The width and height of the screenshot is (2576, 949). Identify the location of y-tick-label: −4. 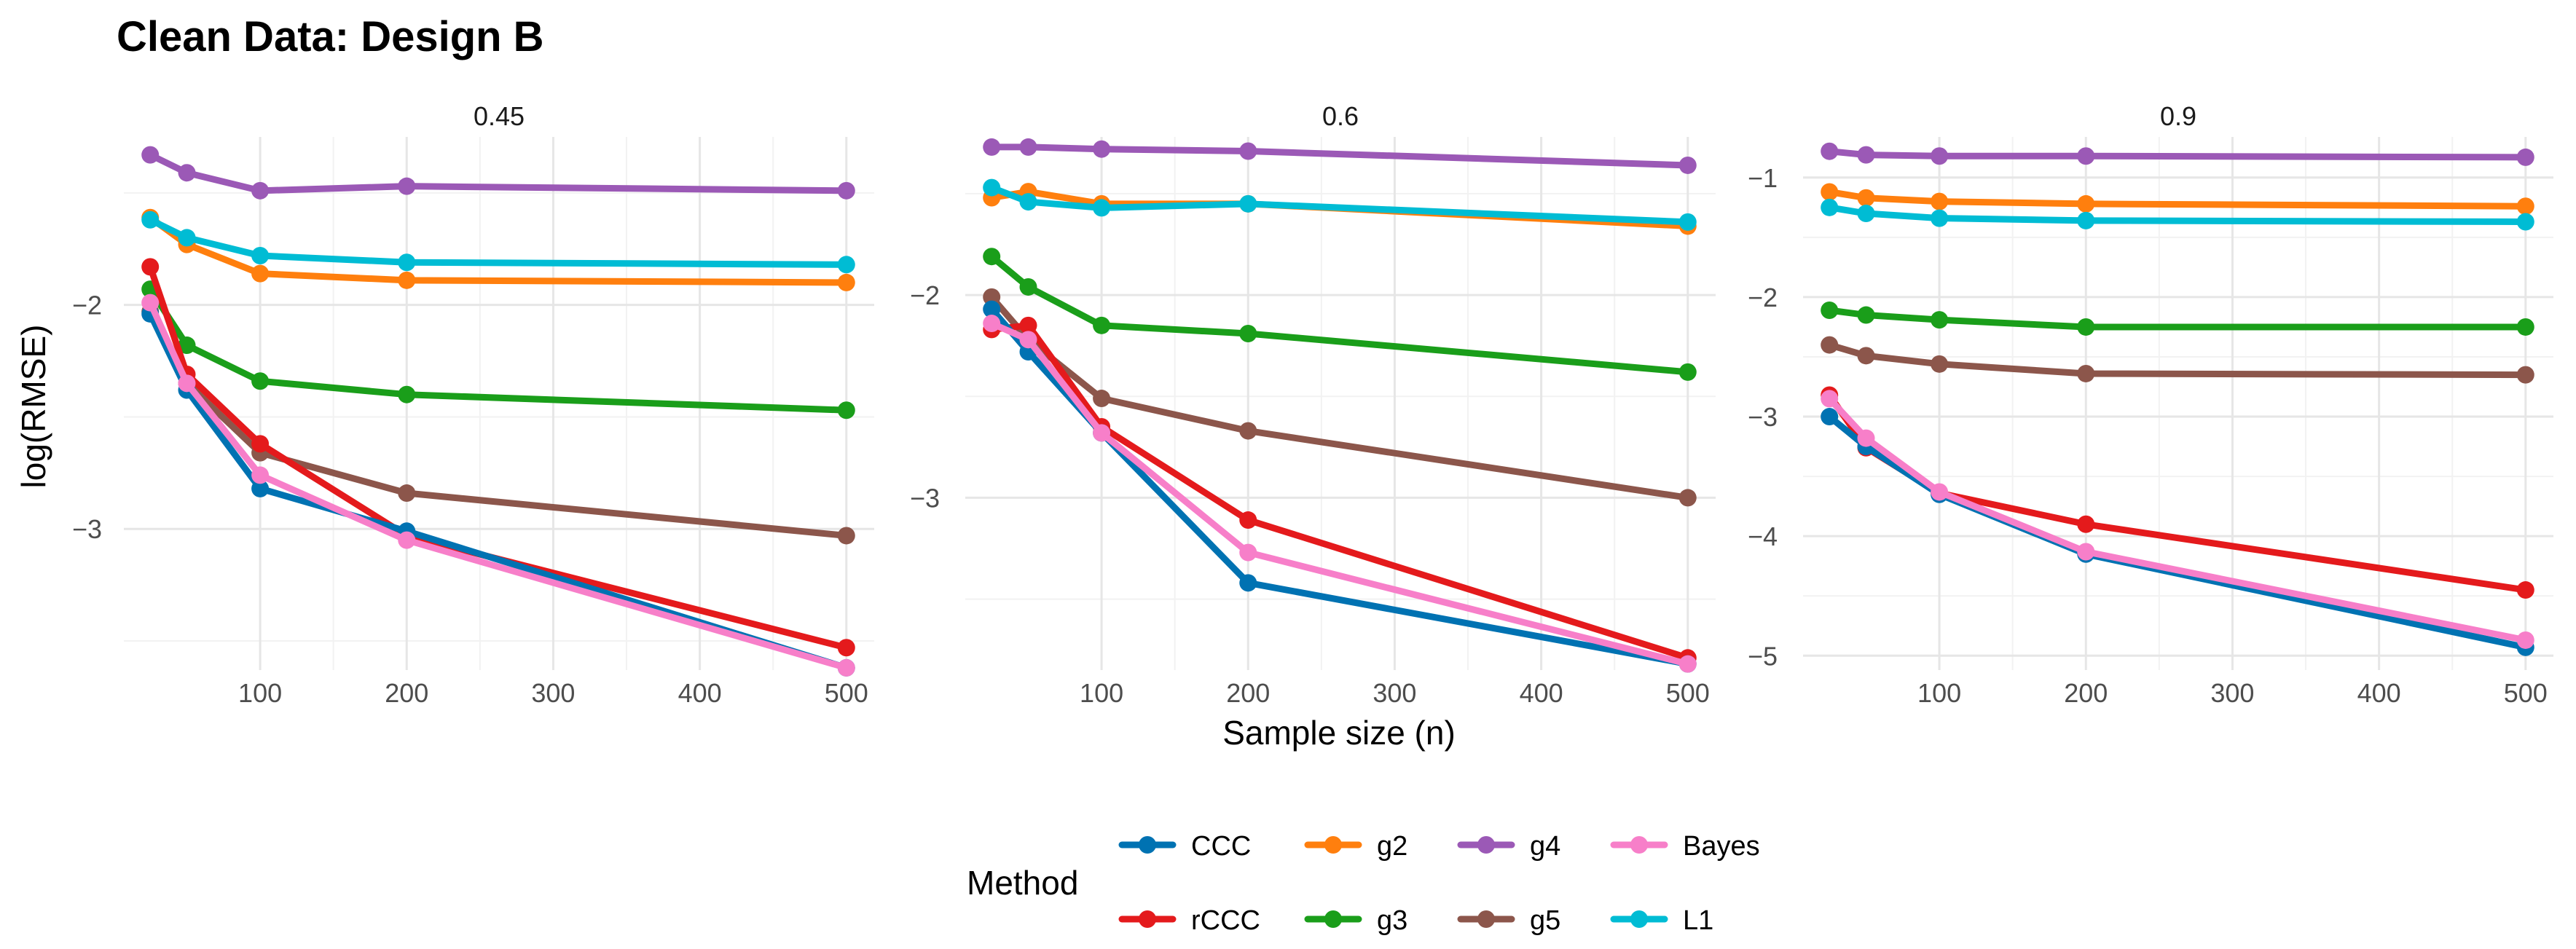
(1763, 536).